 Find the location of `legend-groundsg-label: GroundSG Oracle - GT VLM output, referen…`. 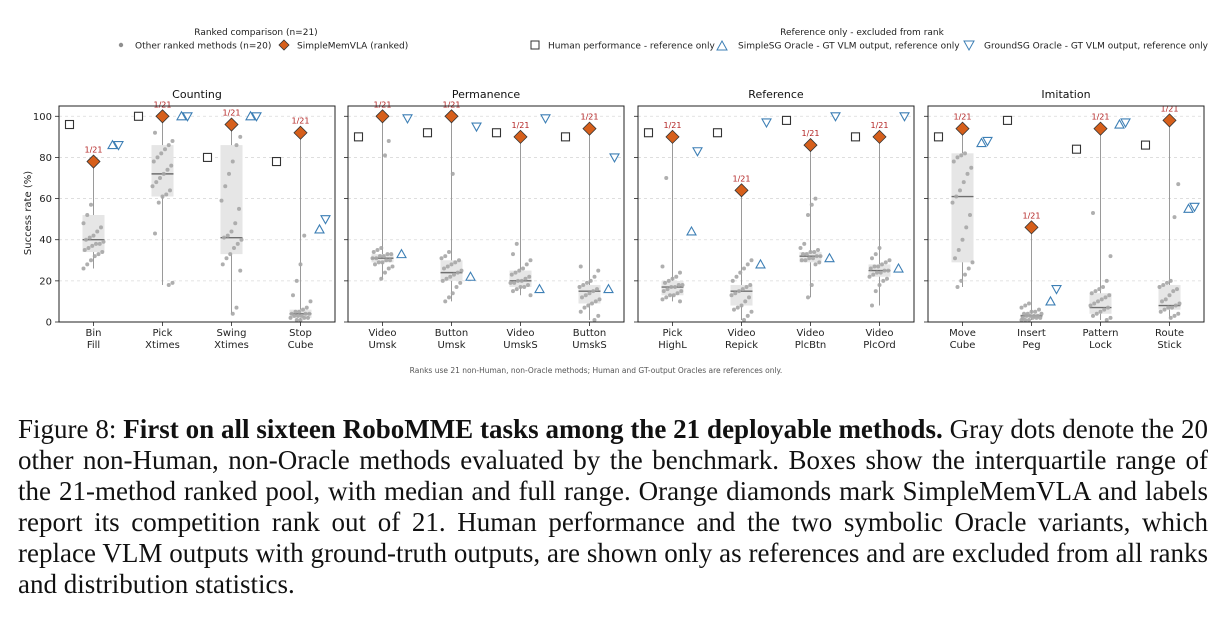

legend-groundsg-label: GroundSG Oracle - GT VLM output, referen… is located at coordinates (1096, 47).